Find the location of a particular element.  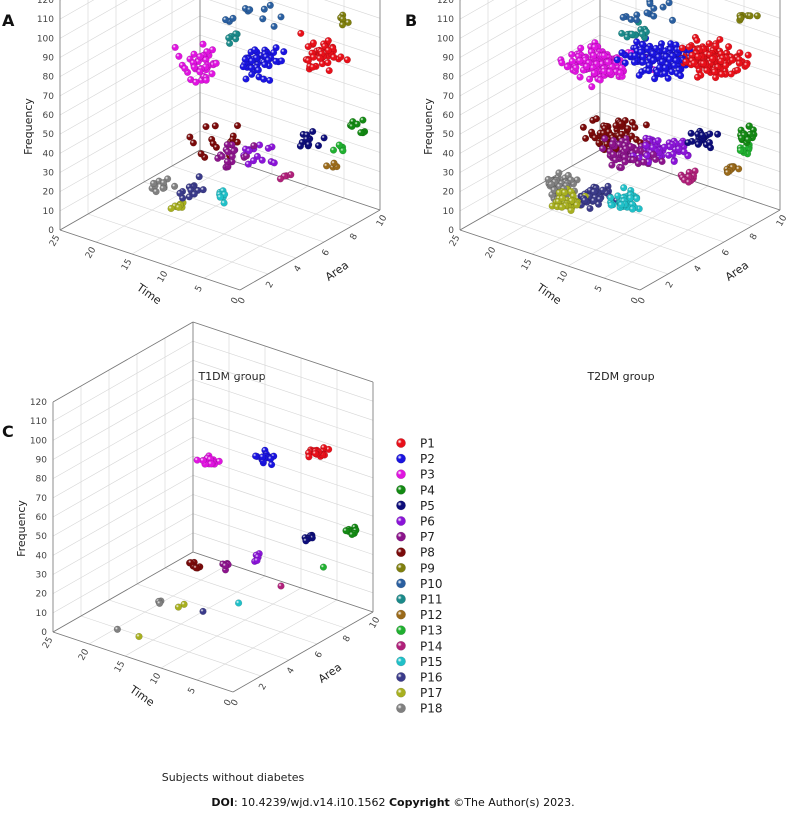

y-tick-label: 4 is located at coordinates (699, 269).